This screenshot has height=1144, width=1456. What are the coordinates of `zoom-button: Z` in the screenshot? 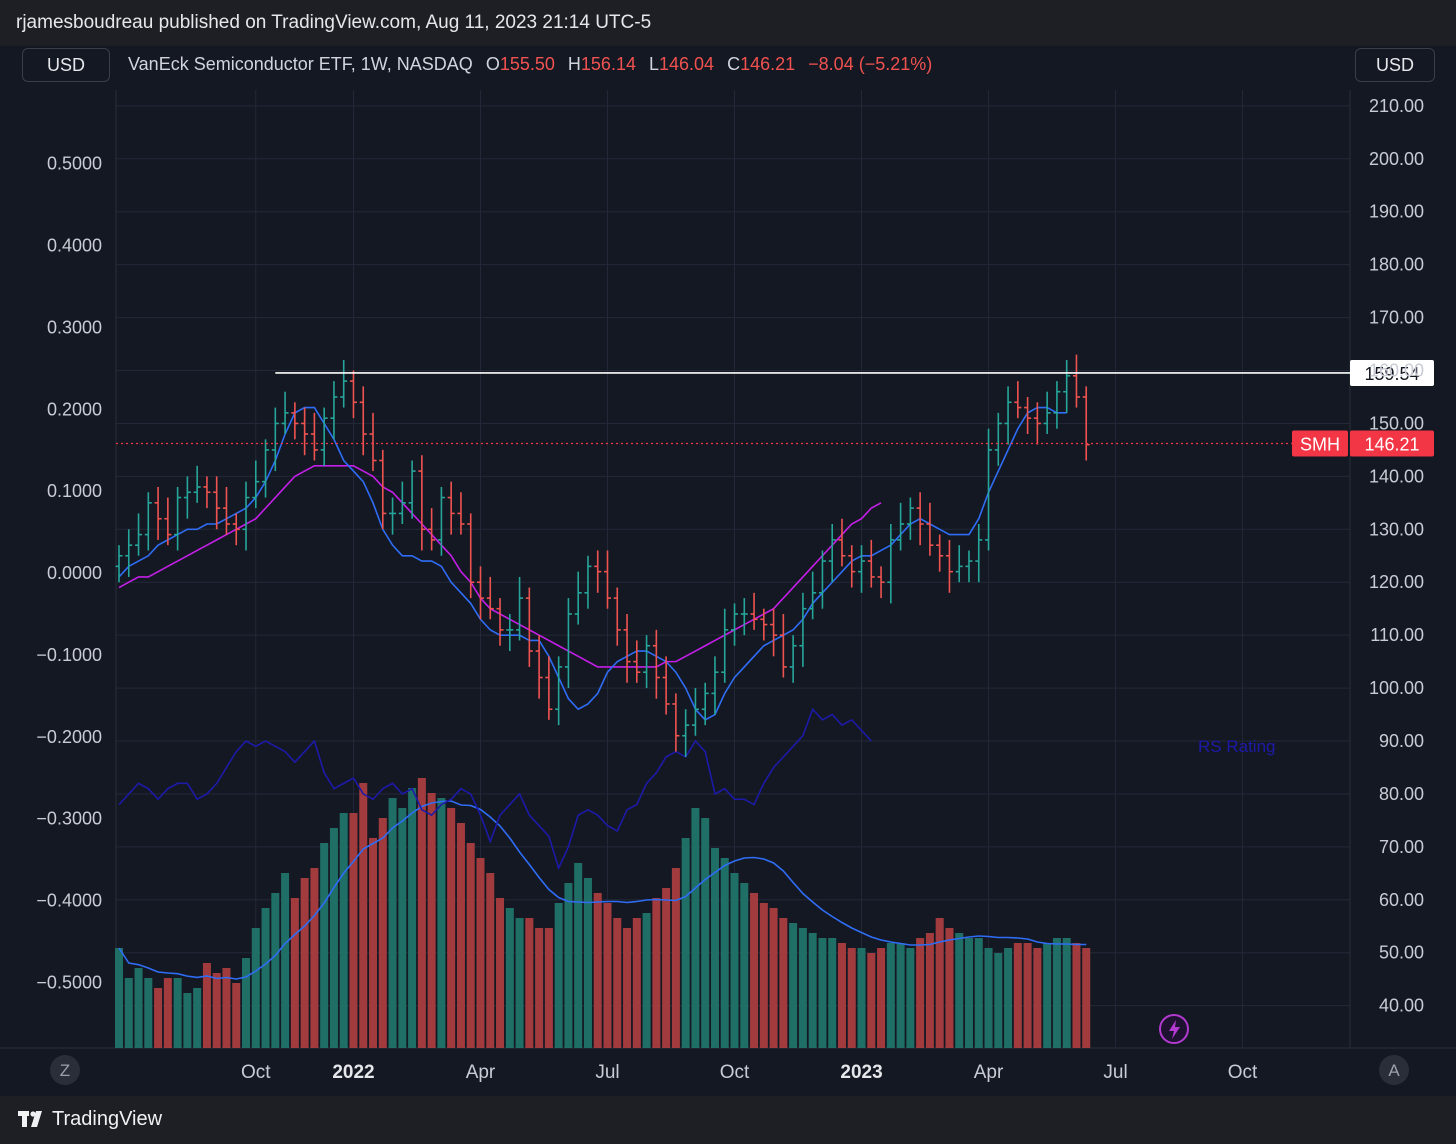 It's located at (65, 1070).